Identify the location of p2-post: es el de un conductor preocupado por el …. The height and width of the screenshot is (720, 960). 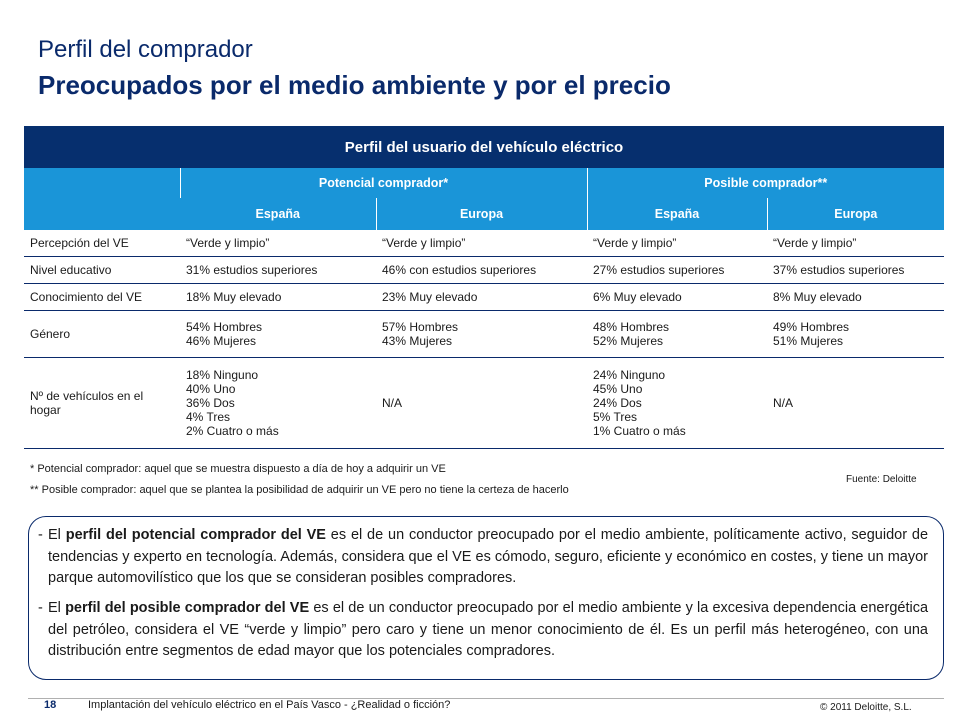
(488, 629).